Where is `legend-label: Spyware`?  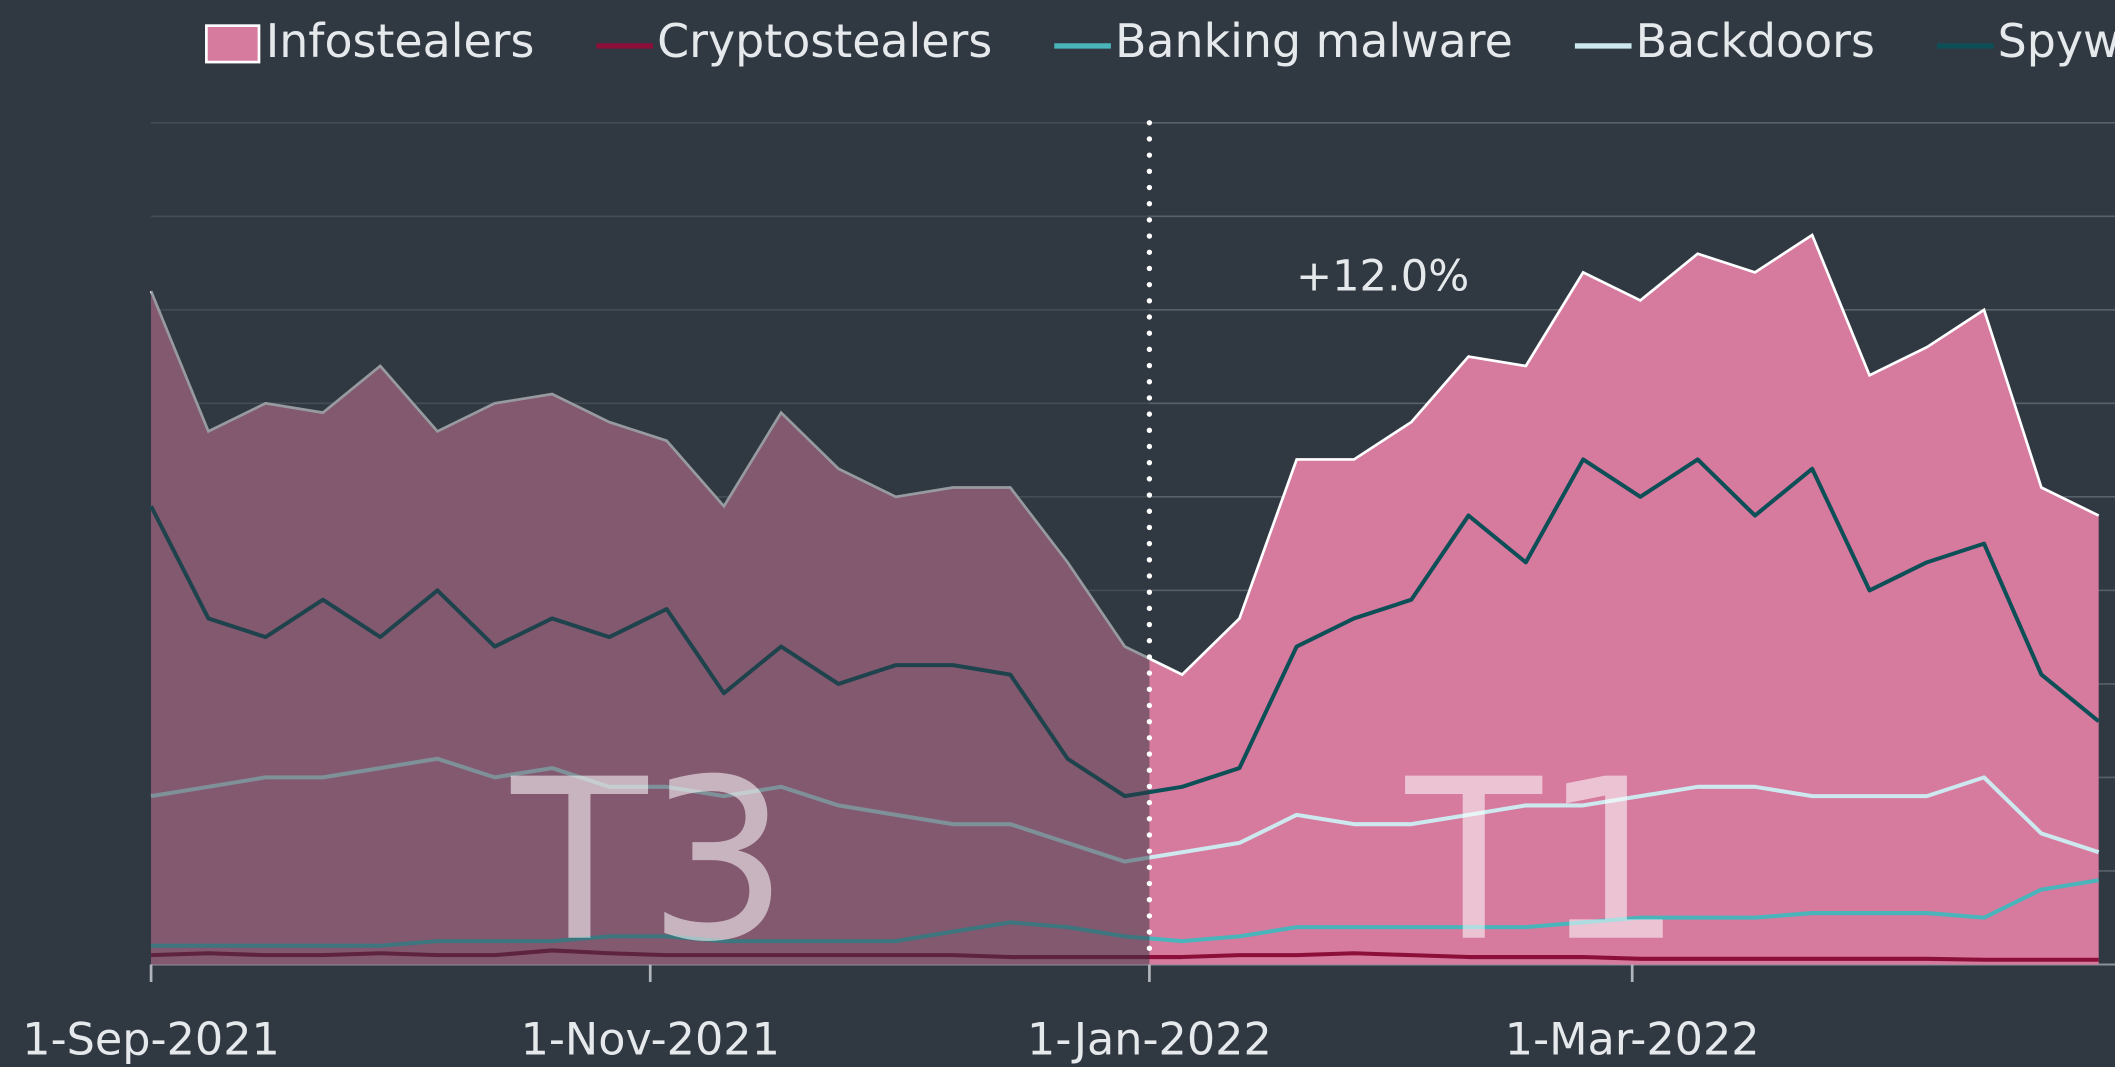 legend-label: Spyware is located at coordinates (2056, 41).